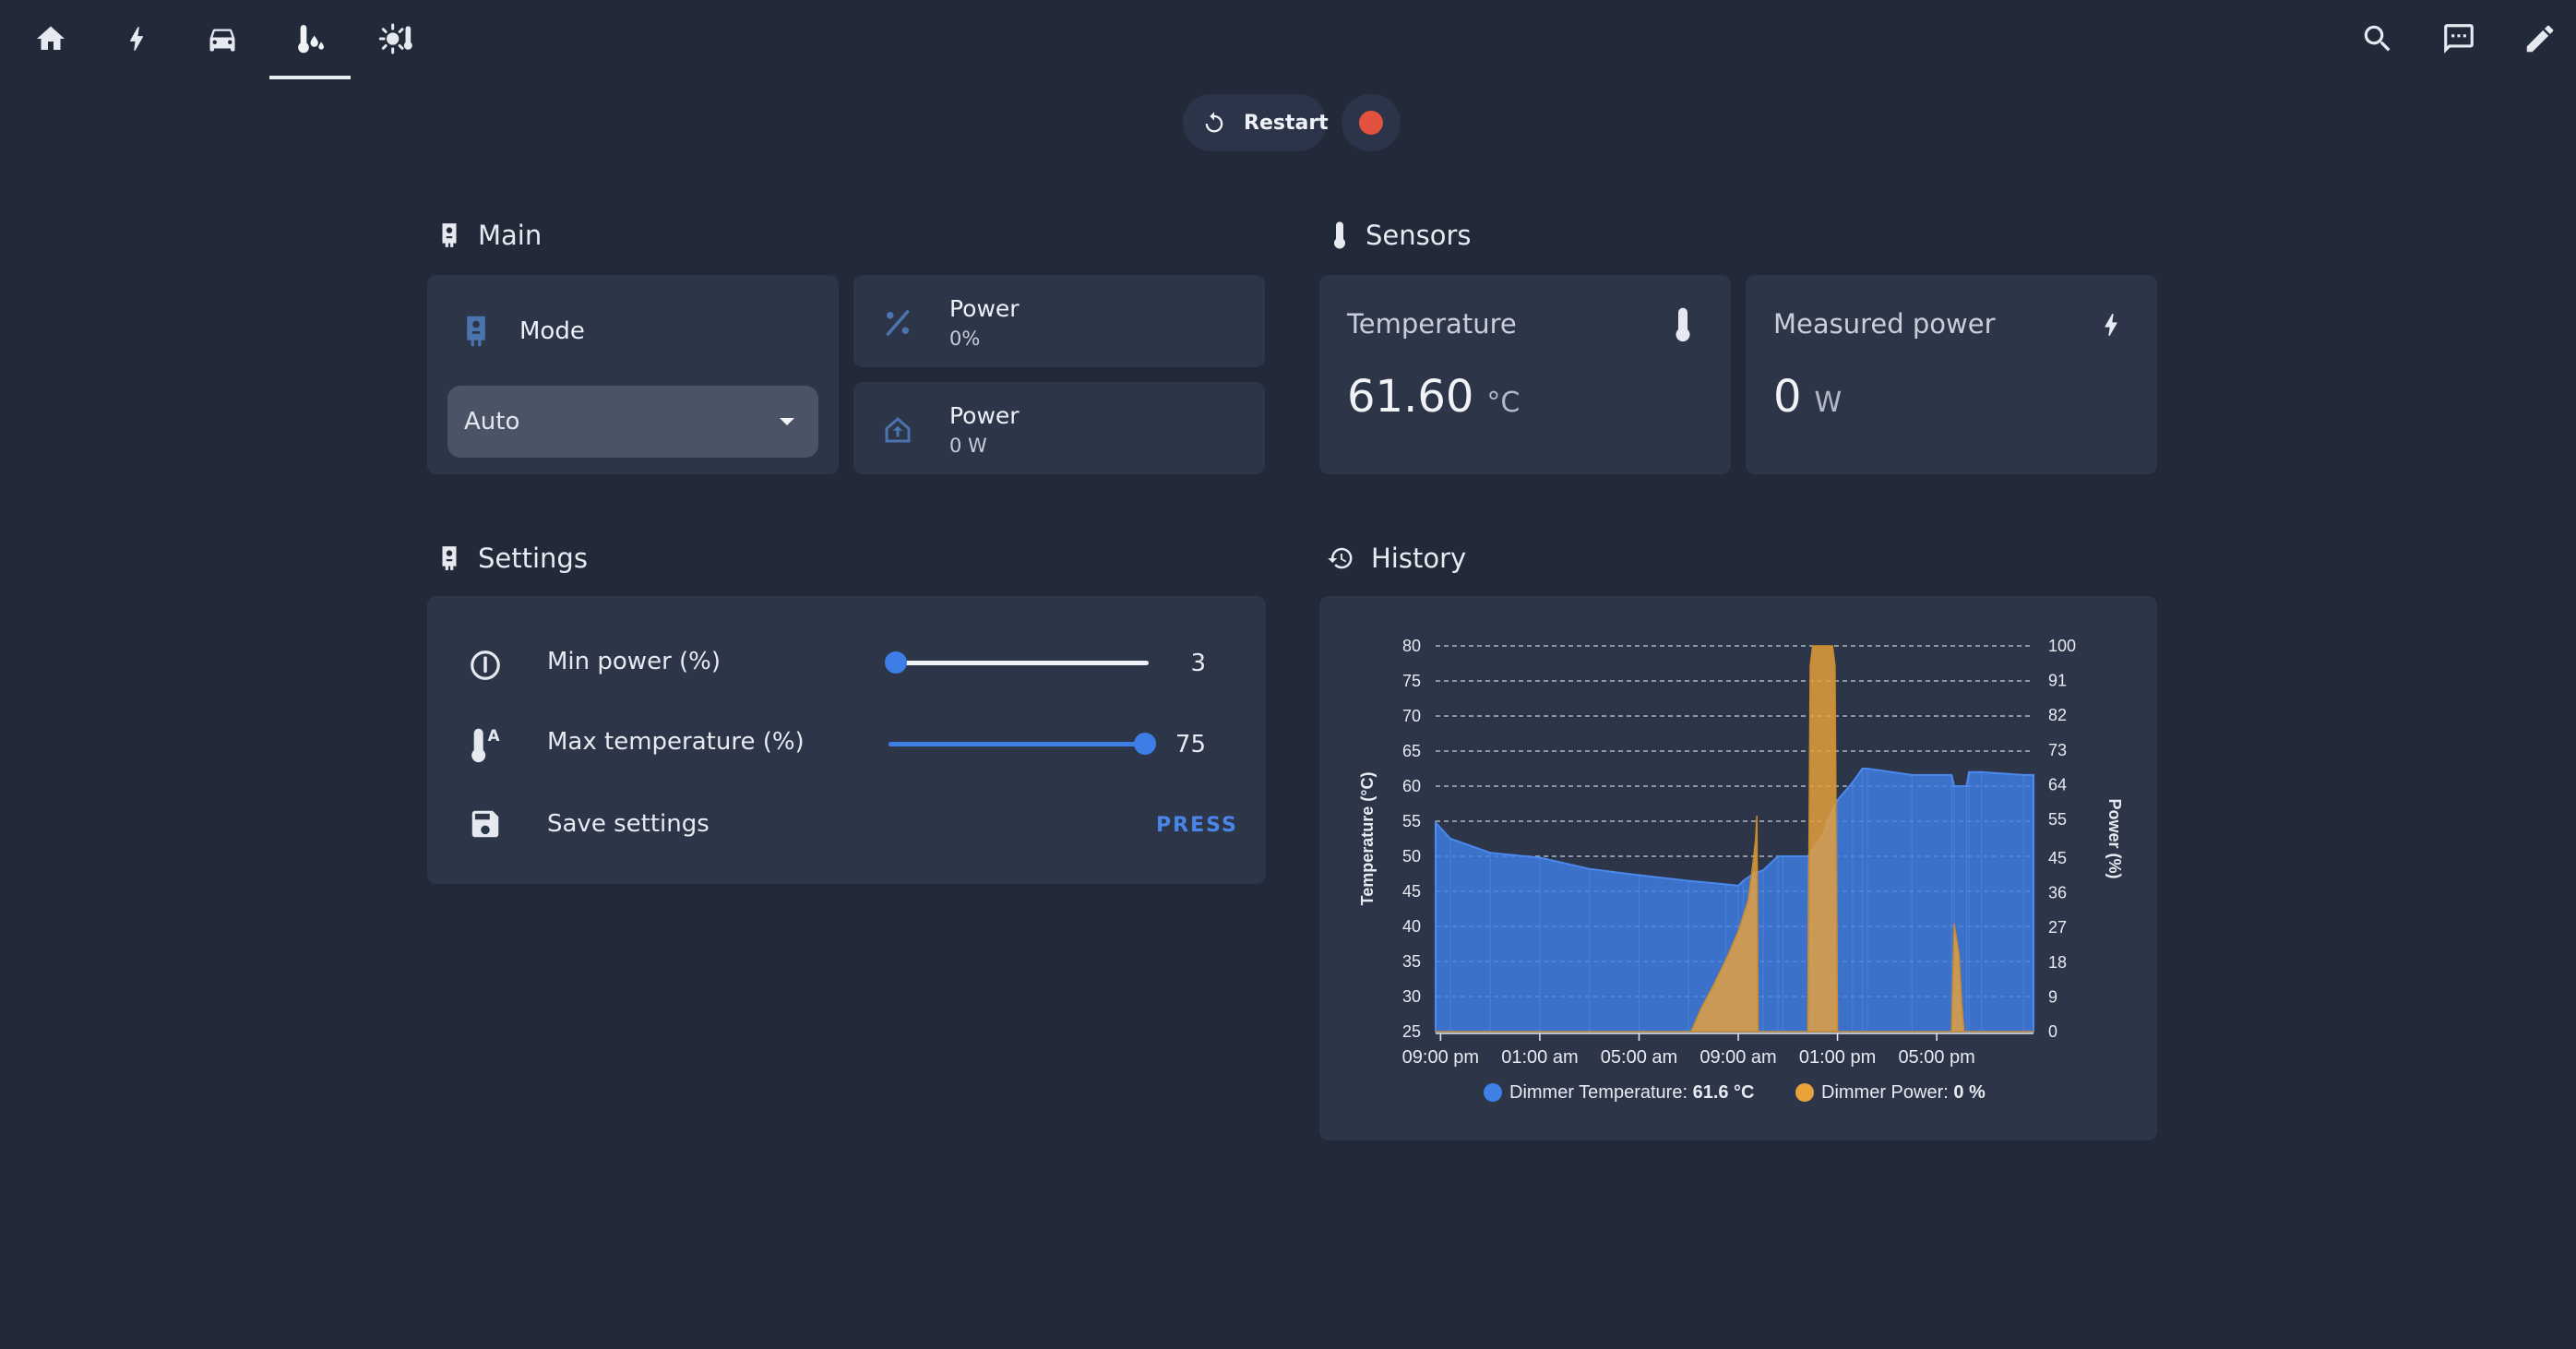 This screenshot has width=2576, height=1349. I want to click on power-watts-value: 0 W, so click(968, 446).